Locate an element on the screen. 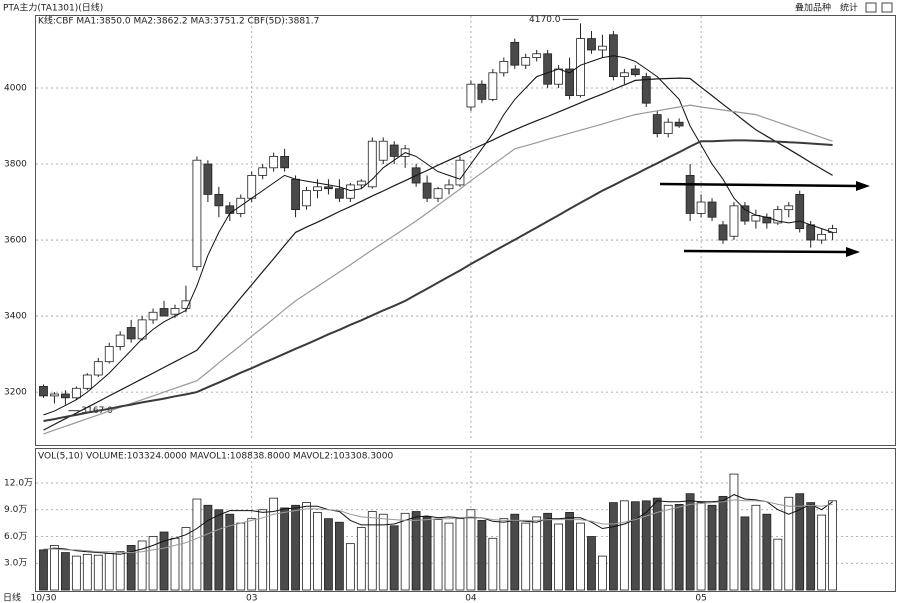  overlay-button: 叠加品种 is located at coordinates (813, 8).